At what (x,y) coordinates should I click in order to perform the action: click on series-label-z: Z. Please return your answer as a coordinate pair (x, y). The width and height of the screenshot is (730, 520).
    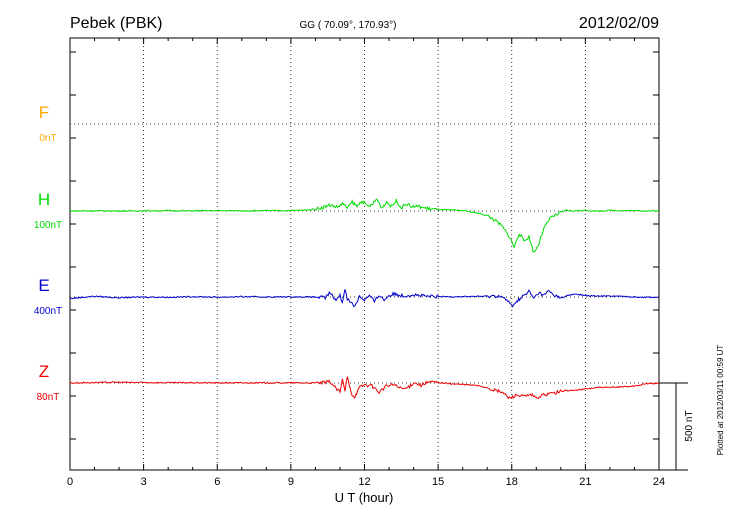
    Looking at the image, I should click on (44, 371).